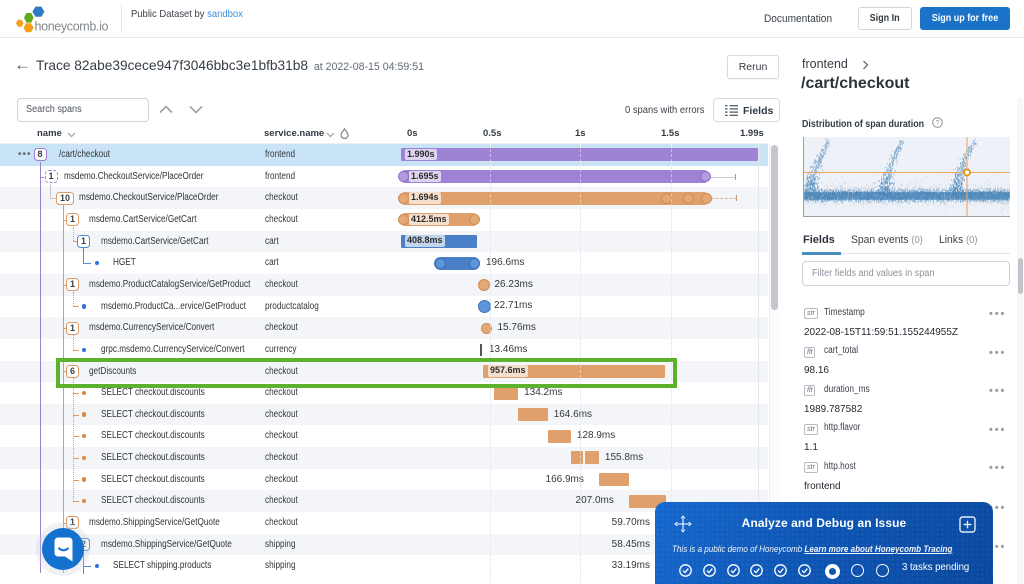 This screenshot has width=1024, height=584. What do you see at coordinates (72, 26) in the screenshot?
I see `svg-text: honeycomb.io` at bounding box center [72, 26].